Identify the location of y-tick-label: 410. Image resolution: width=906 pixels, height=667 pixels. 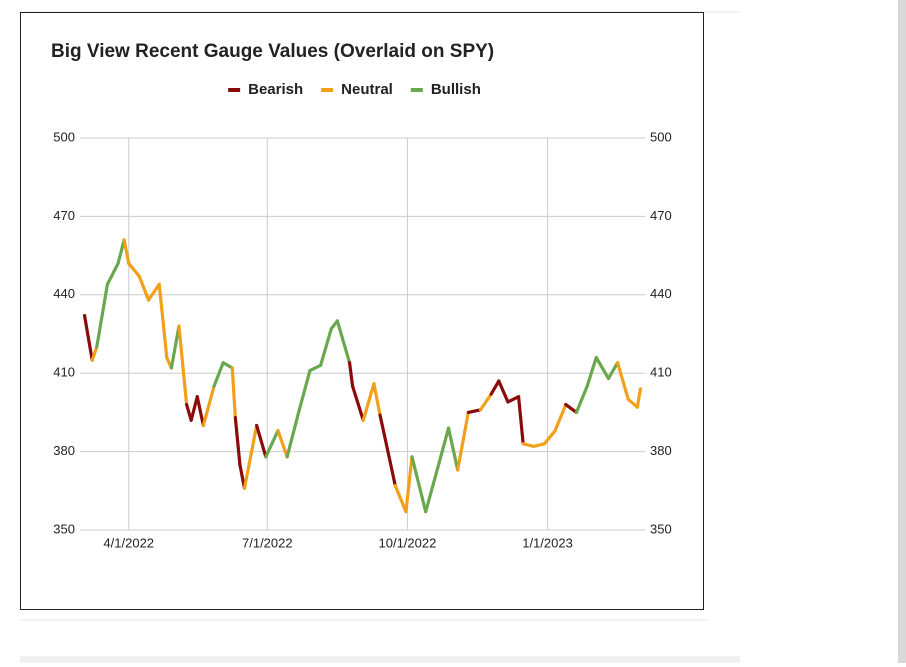
(64, 372).